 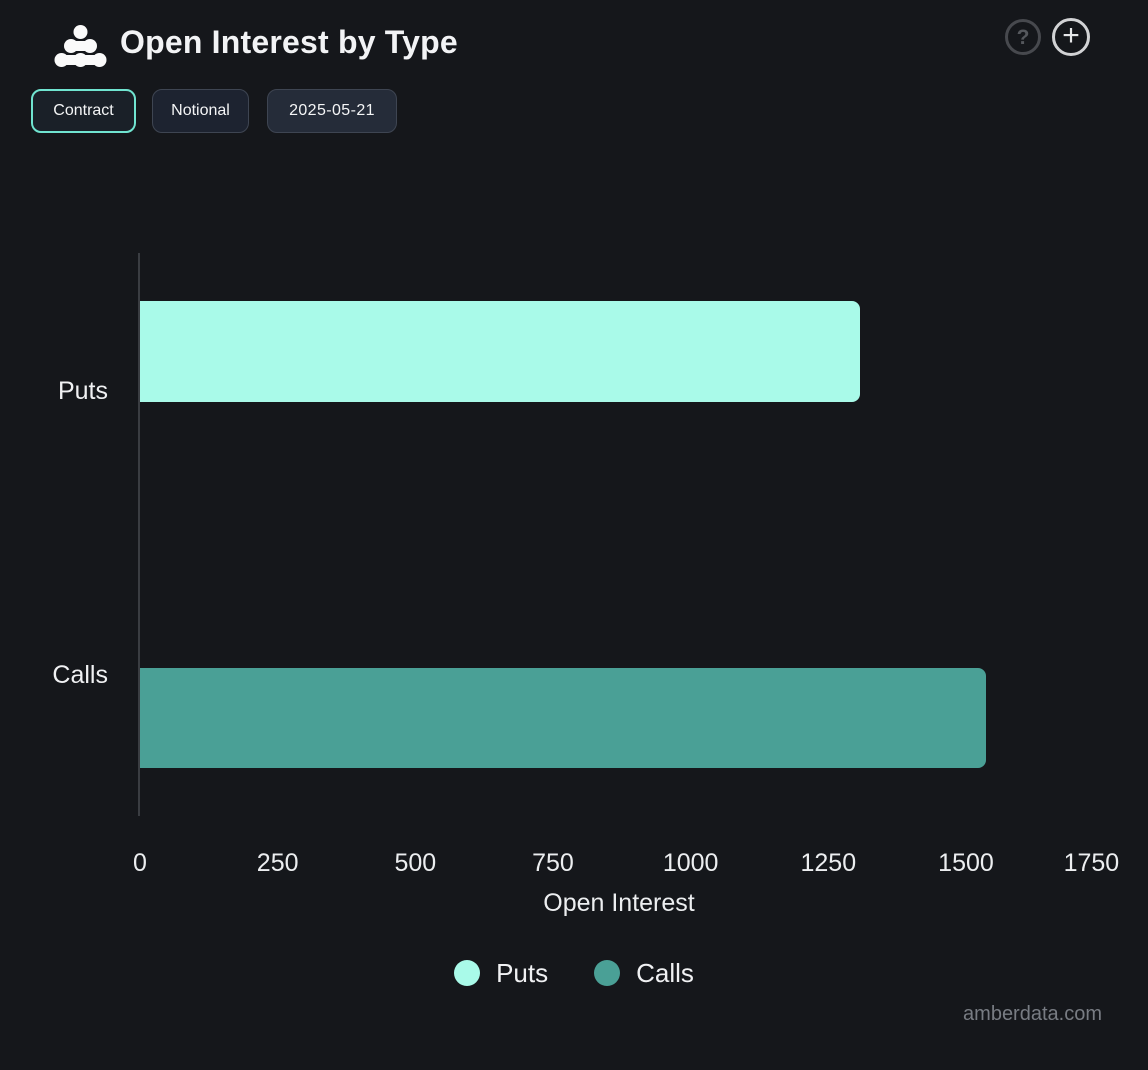 I want to click on legend-item-puts: Puts, so click(x=501, y=973).